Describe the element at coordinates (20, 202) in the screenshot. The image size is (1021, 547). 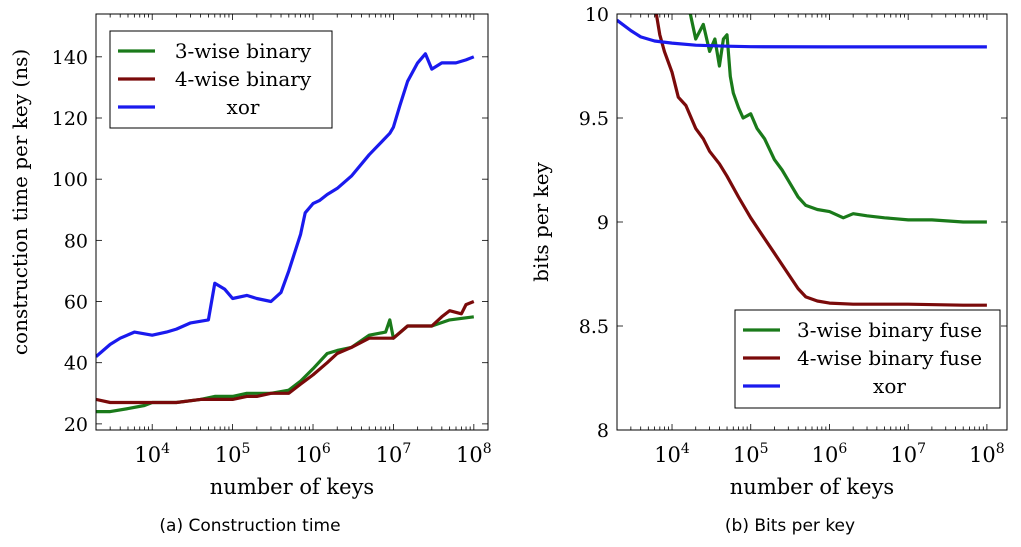
I see `y-axis-label: construction time per key (ns)` at that location.